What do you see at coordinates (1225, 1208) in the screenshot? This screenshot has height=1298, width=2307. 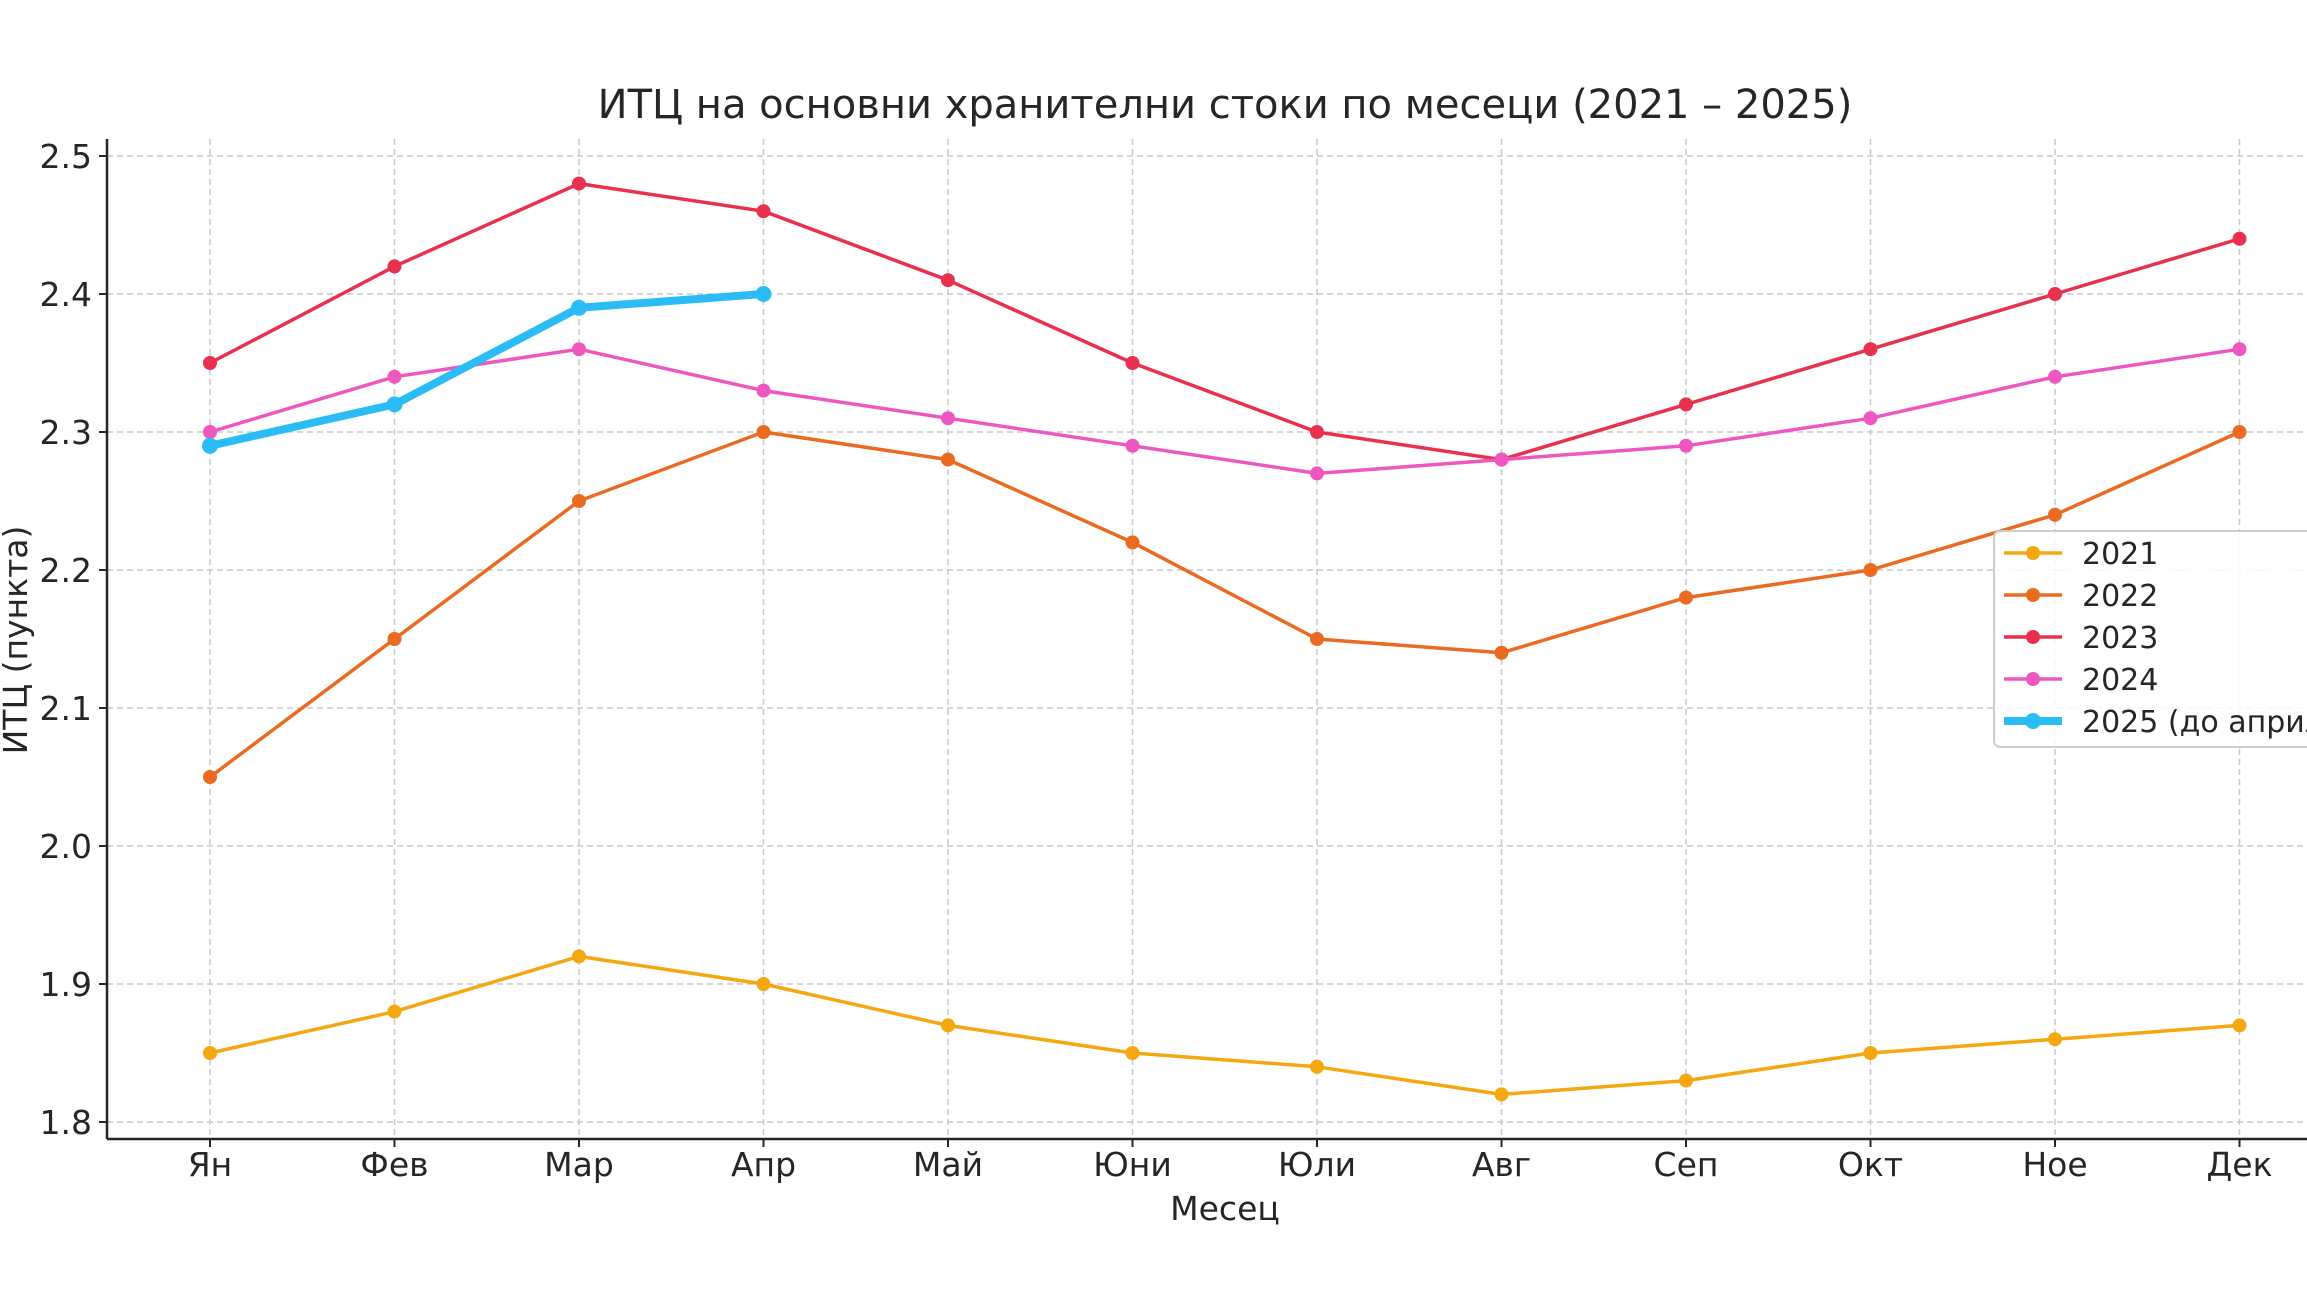 I see `x-axis-label: Месец` at bounding box center [1225, 1208].